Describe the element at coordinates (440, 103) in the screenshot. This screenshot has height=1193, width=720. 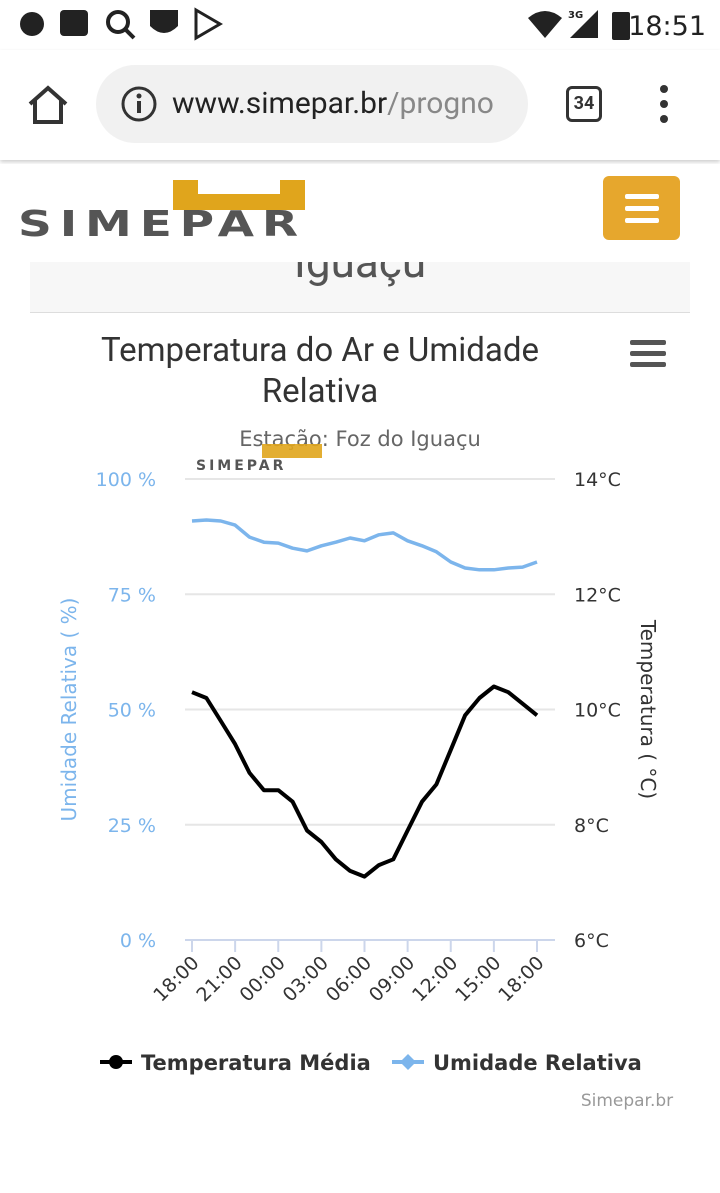
I see `url-path: /progno` at that location.